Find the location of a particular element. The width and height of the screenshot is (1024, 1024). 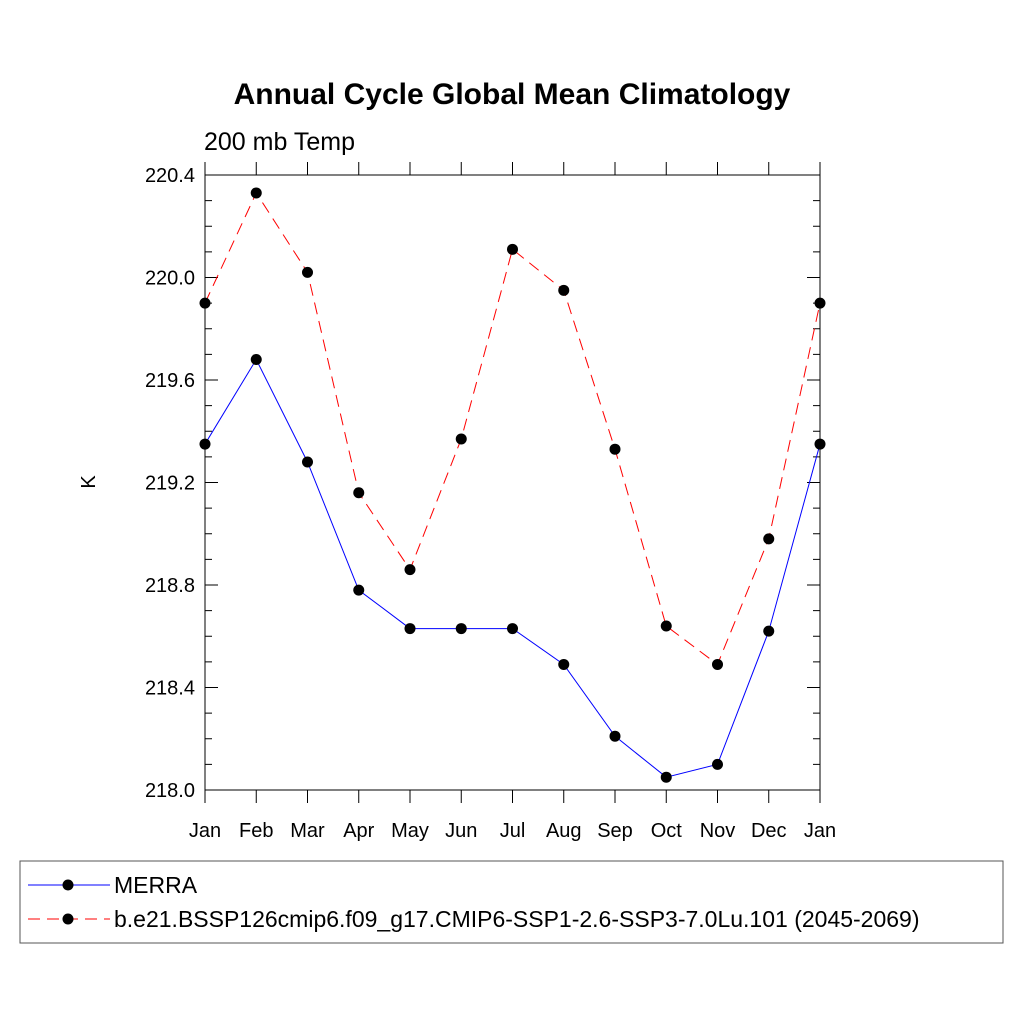

y-tick-label: 220.4 is located at coordinates (170, 176).